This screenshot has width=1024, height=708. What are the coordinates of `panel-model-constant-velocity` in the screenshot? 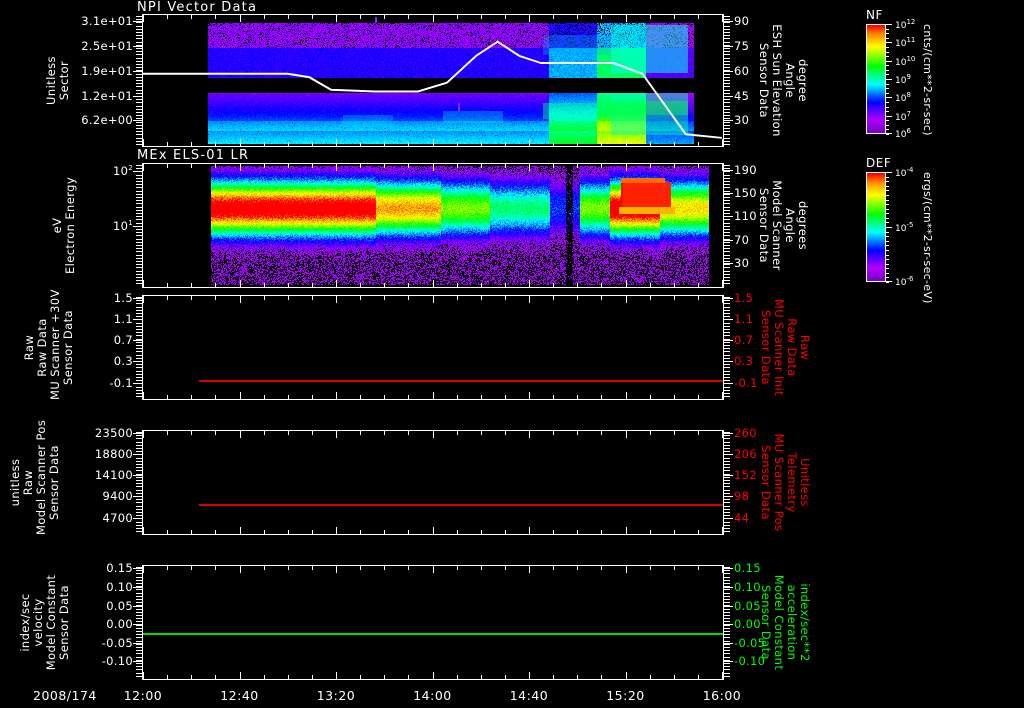 It's located at (433, 622).